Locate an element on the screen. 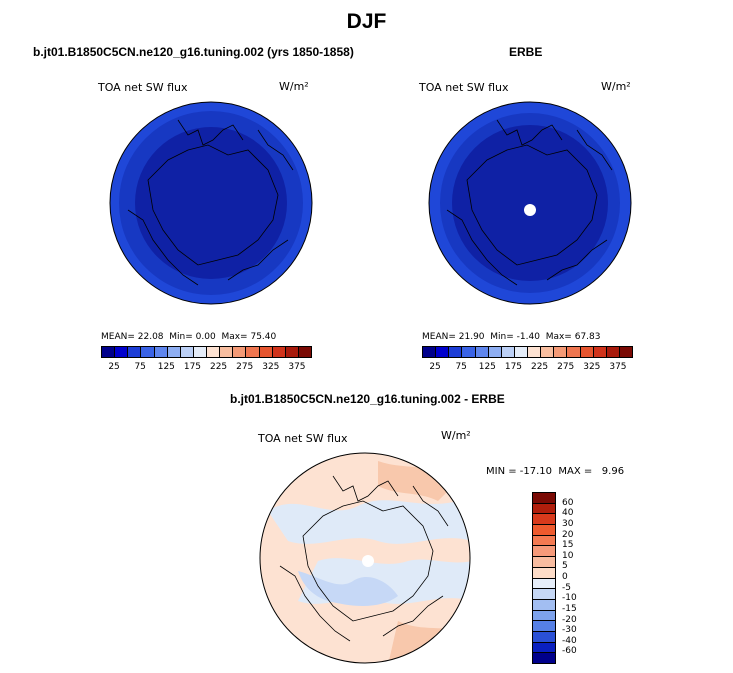 The width and height of the screenshot is (733, 673). diff-colorbar-tick-label: -30 is located at coordinates (569, 630).